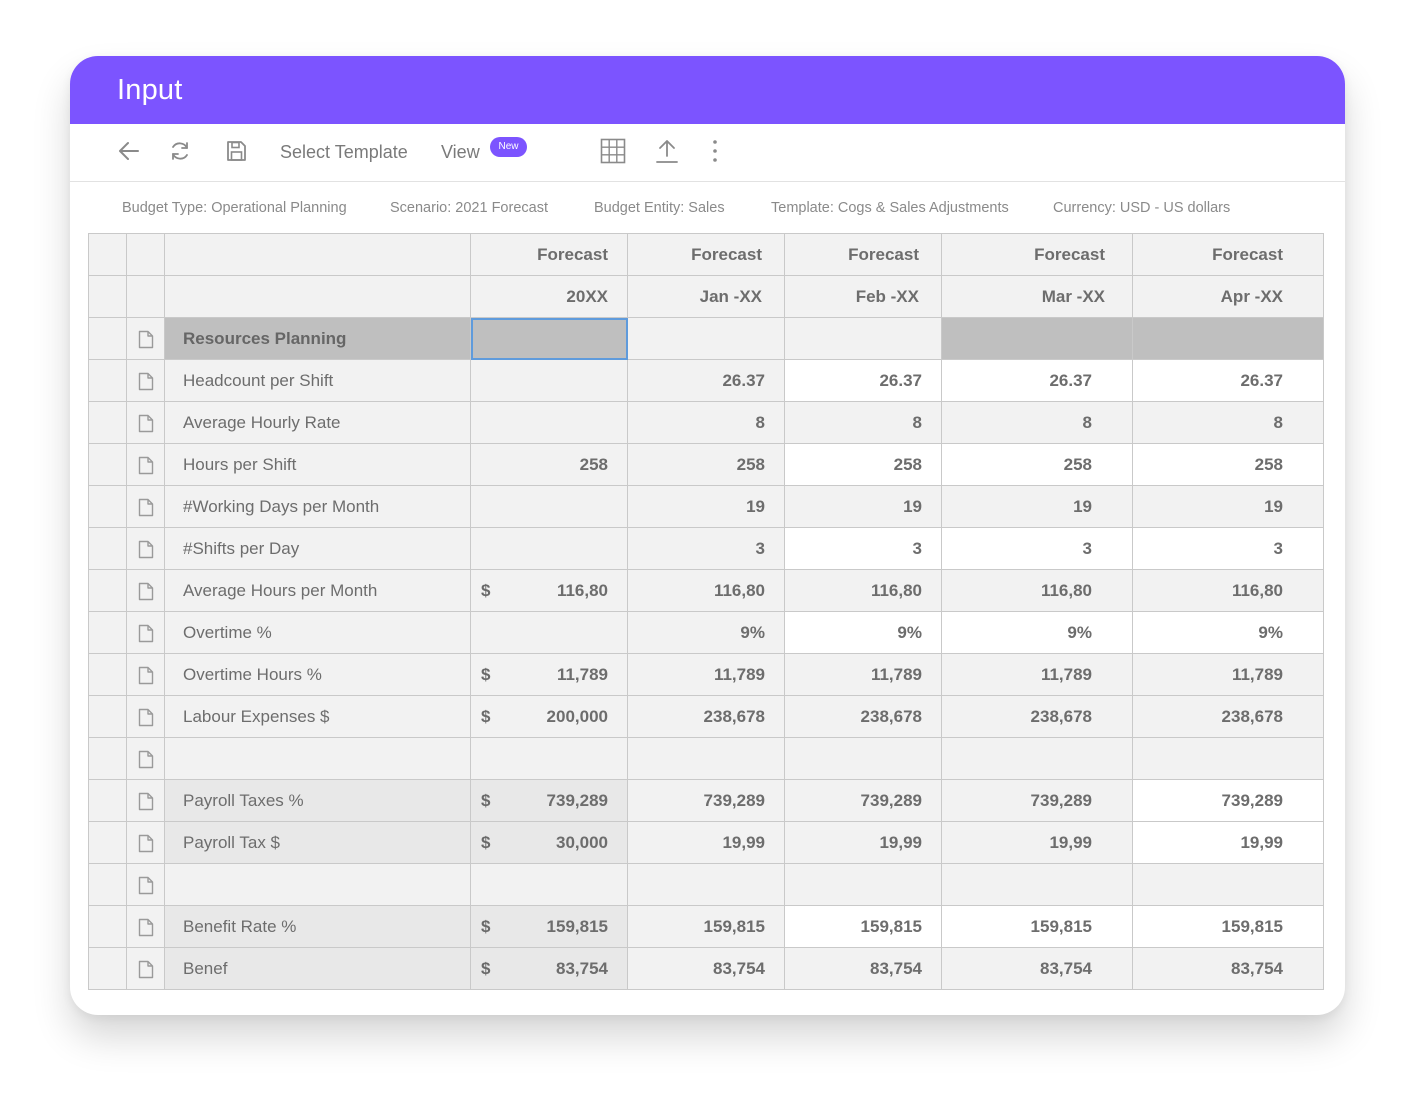 This screenshot has height=1100, width=1415. Describe the element at coordinates (715, 151) in the screenshot. I see `more-options-button` at that location.